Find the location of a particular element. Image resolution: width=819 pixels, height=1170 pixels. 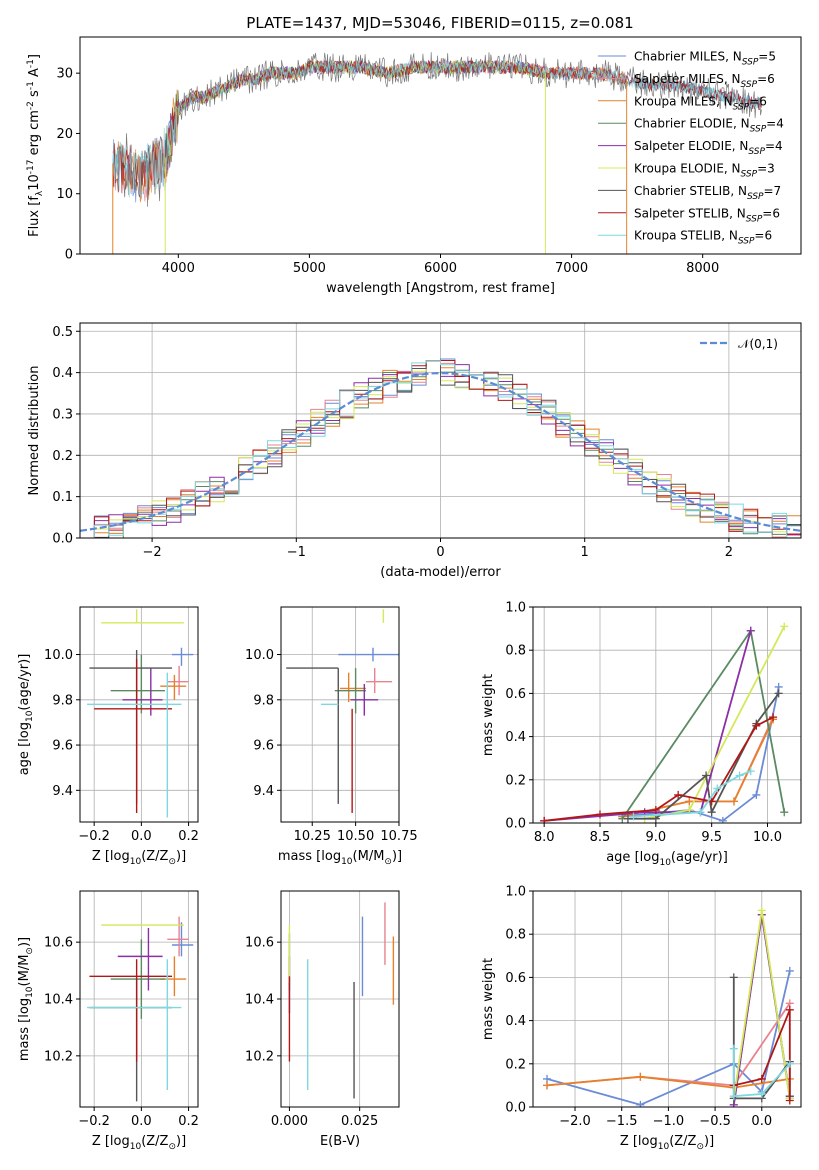

mass_vs_EBV-ytick-label: 10.6 is located at coordinates (259, 943).